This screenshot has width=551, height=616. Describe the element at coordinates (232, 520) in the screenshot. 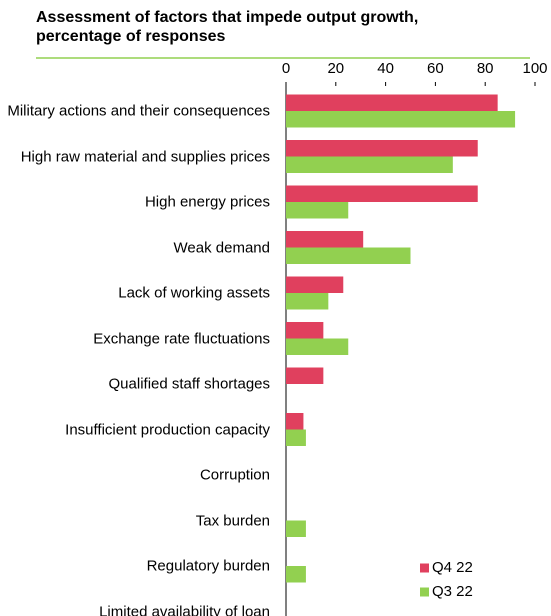

I see `y-tick-label: Tax burden` at that location.